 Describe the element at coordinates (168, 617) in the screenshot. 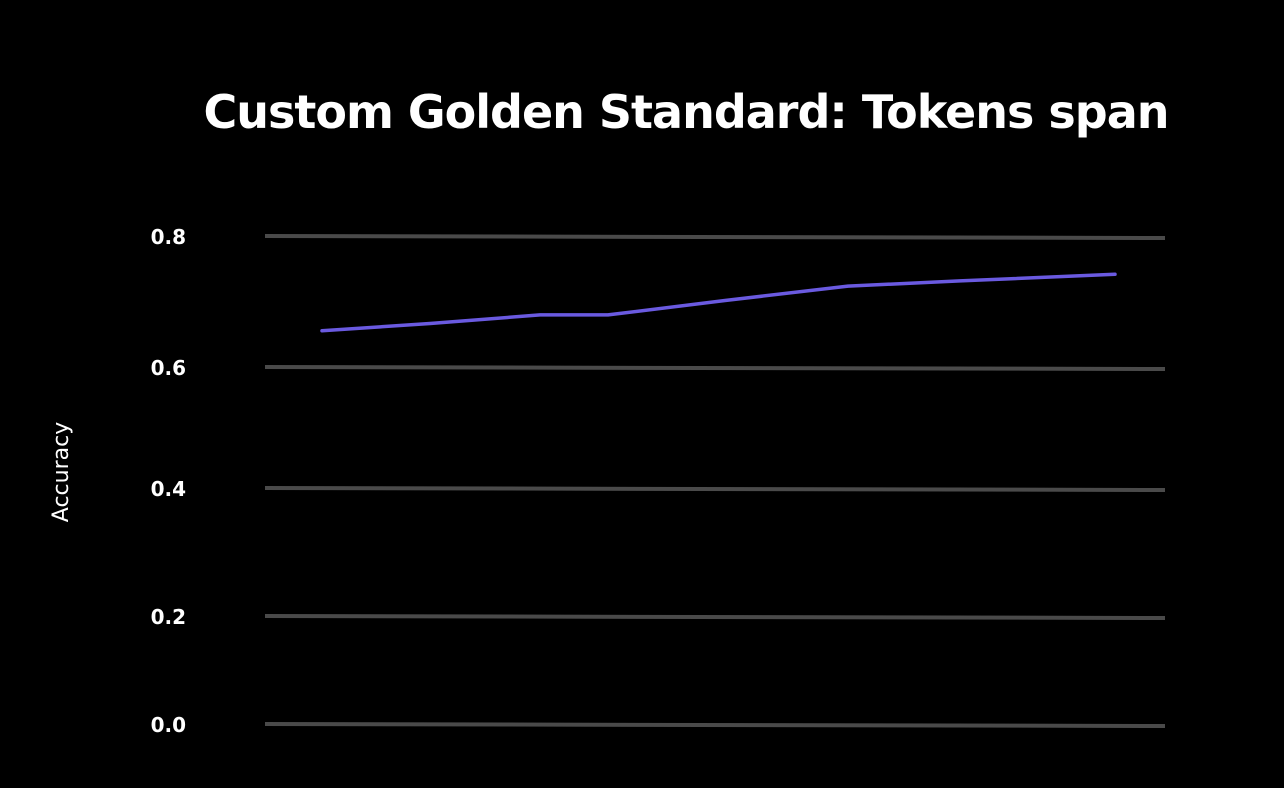

I see `y-tick-label: 0.2` at that location.